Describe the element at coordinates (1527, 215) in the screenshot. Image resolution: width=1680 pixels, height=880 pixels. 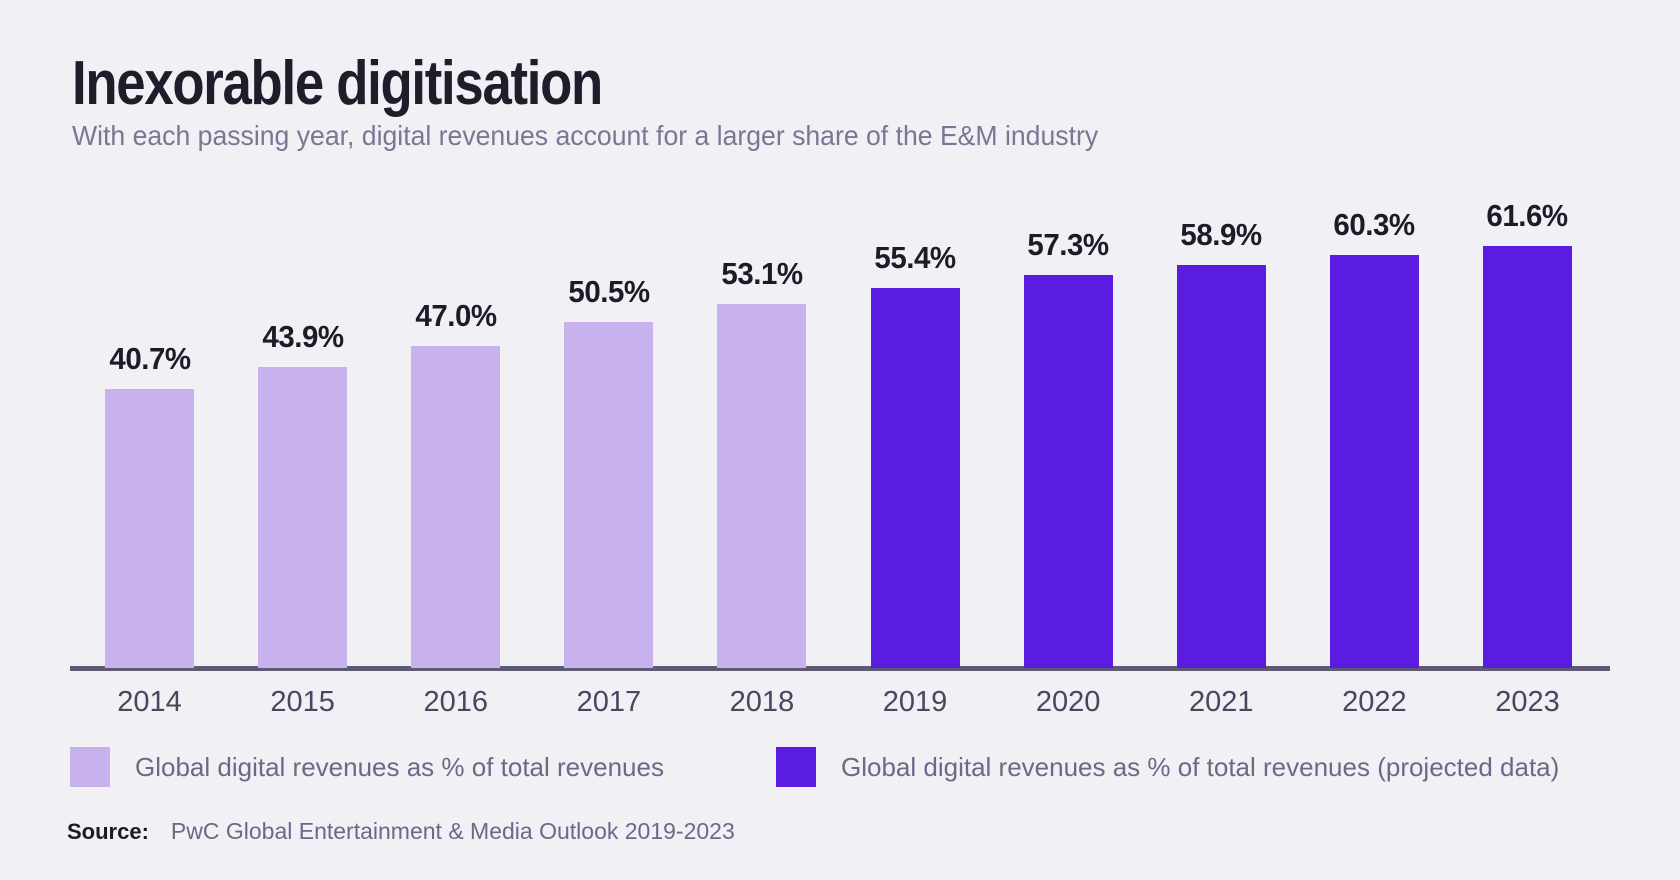
I see `bar-value-2023: 61.6%` at that location.